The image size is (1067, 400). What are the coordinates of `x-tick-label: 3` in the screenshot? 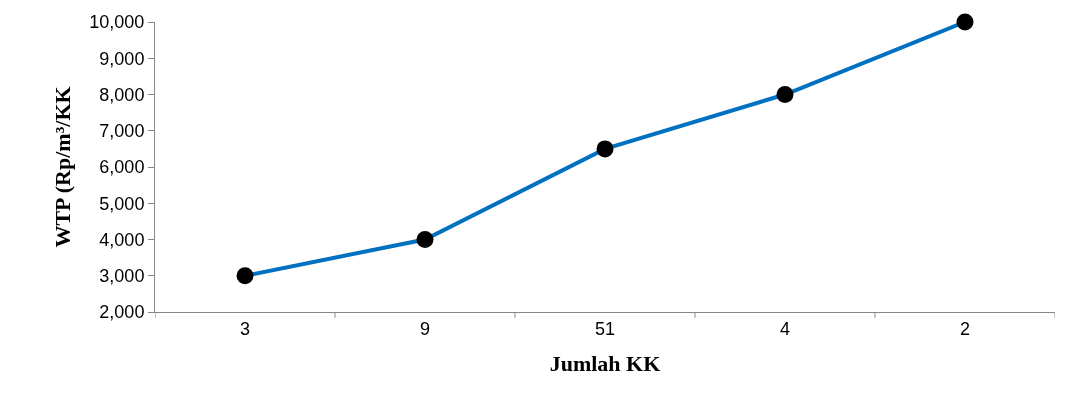 It's located at (245, 328).